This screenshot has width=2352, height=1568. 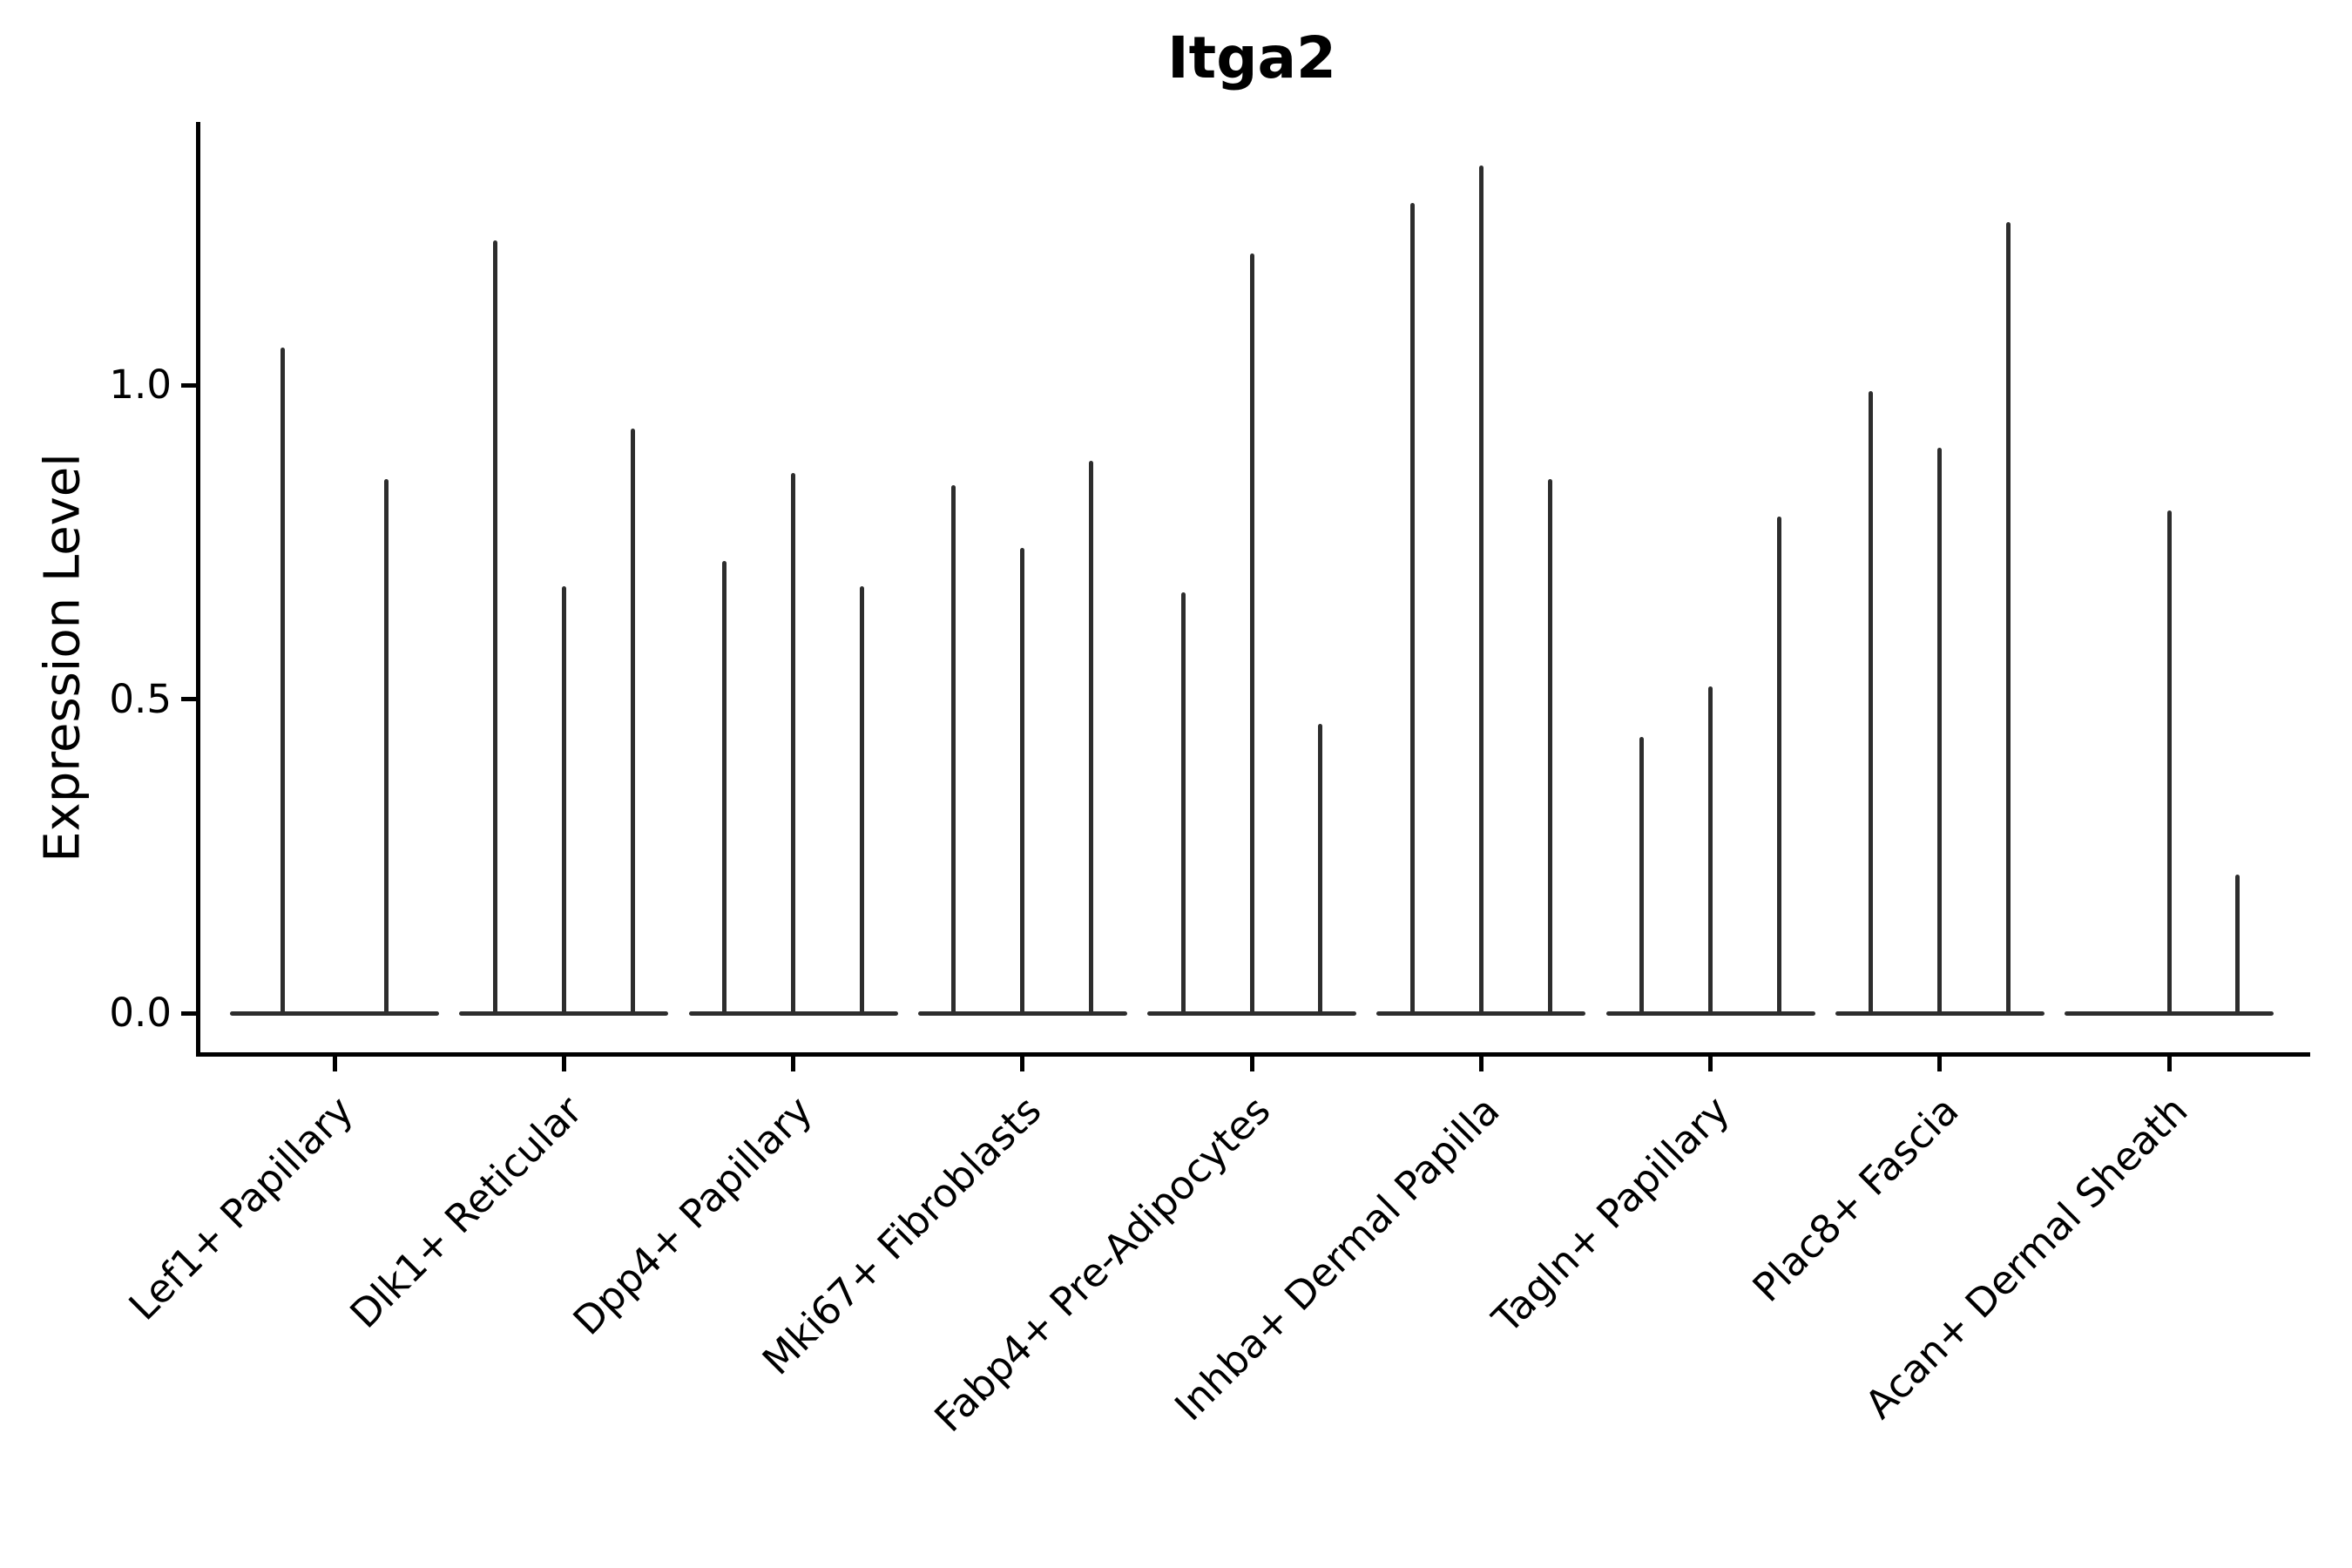 I want to click on x-tick-label: Dpp4+ Papillary, so click(x=692, y=1215).